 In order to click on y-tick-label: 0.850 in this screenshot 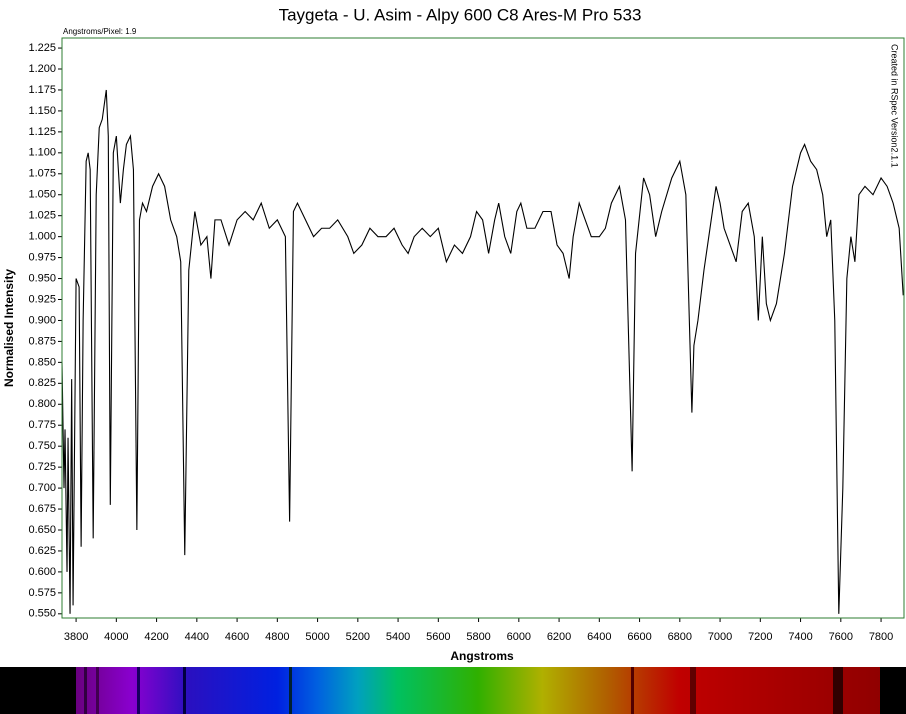, I will do `click(42, 362)`.